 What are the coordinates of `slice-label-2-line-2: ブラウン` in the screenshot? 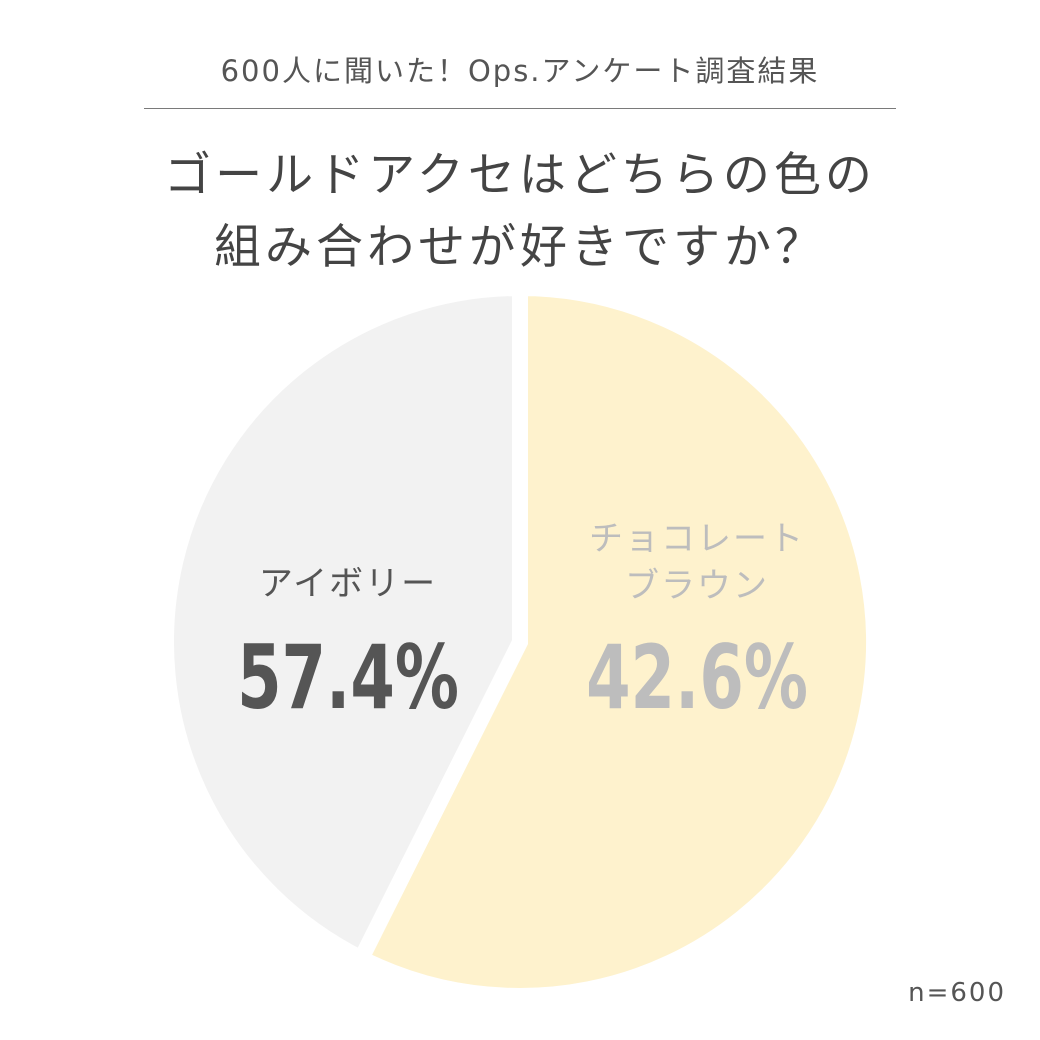 It's located at (697, 586).